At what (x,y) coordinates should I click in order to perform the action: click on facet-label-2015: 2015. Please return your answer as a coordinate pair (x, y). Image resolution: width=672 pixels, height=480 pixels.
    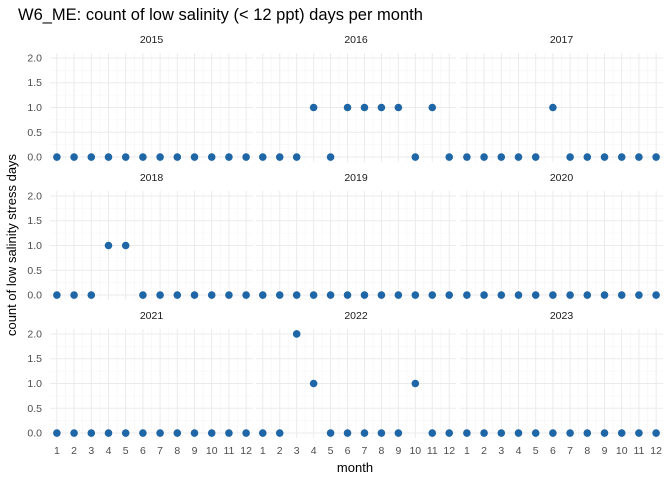
    Looking at the image, I should click on (152, 40).